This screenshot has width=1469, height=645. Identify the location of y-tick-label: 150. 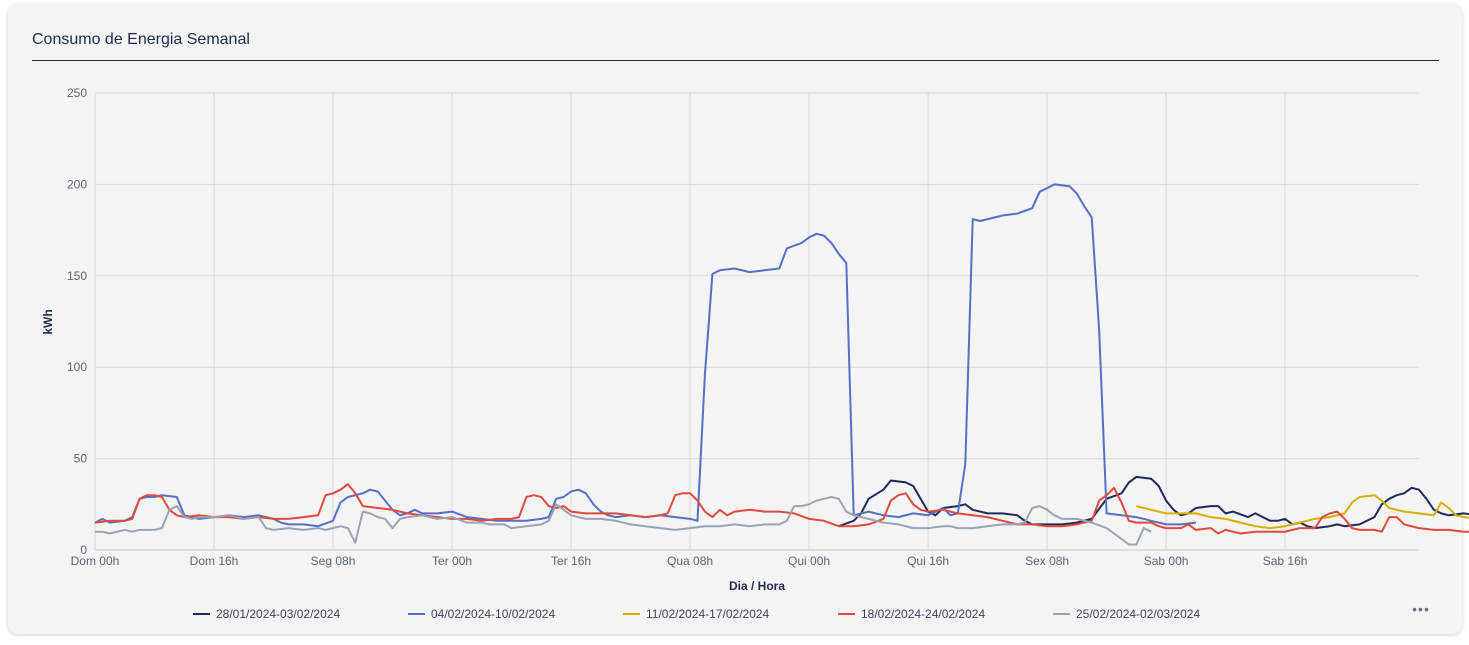
(77, 276).